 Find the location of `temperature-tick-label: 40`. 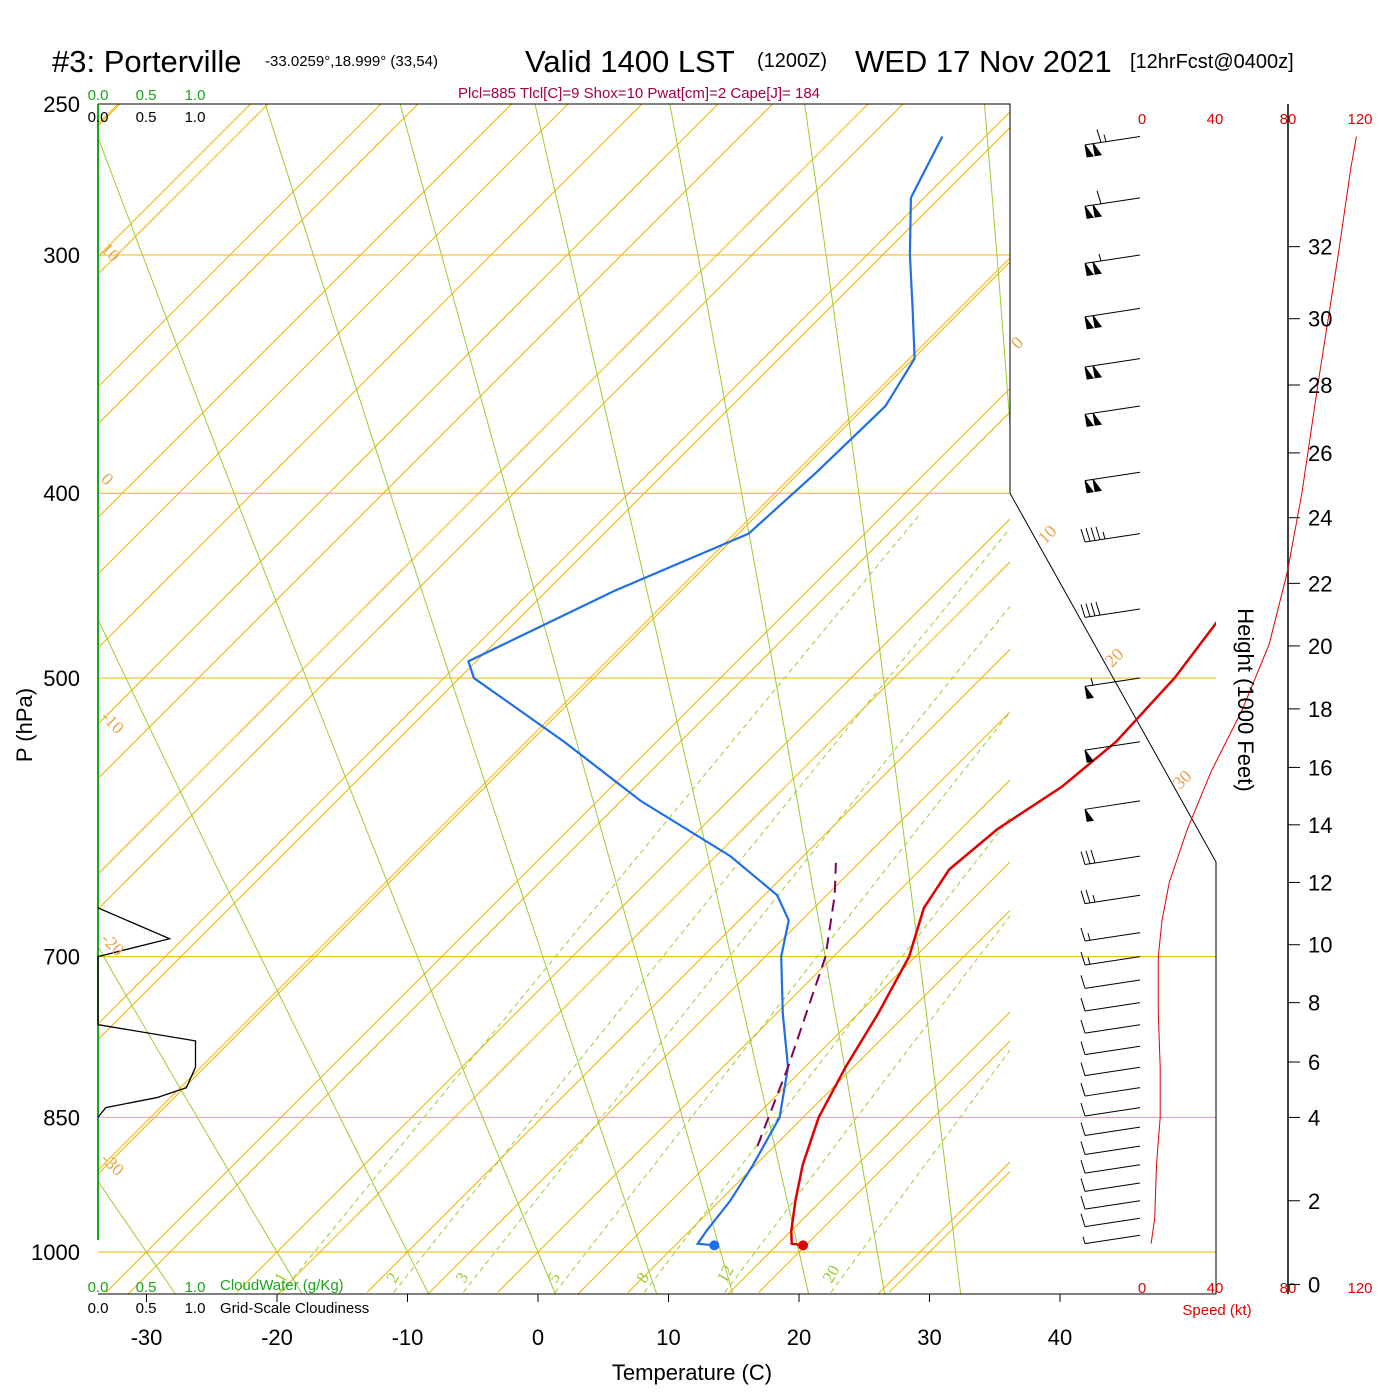

temperature-tick-label: 40 is located at coordinates (1060, 1337).